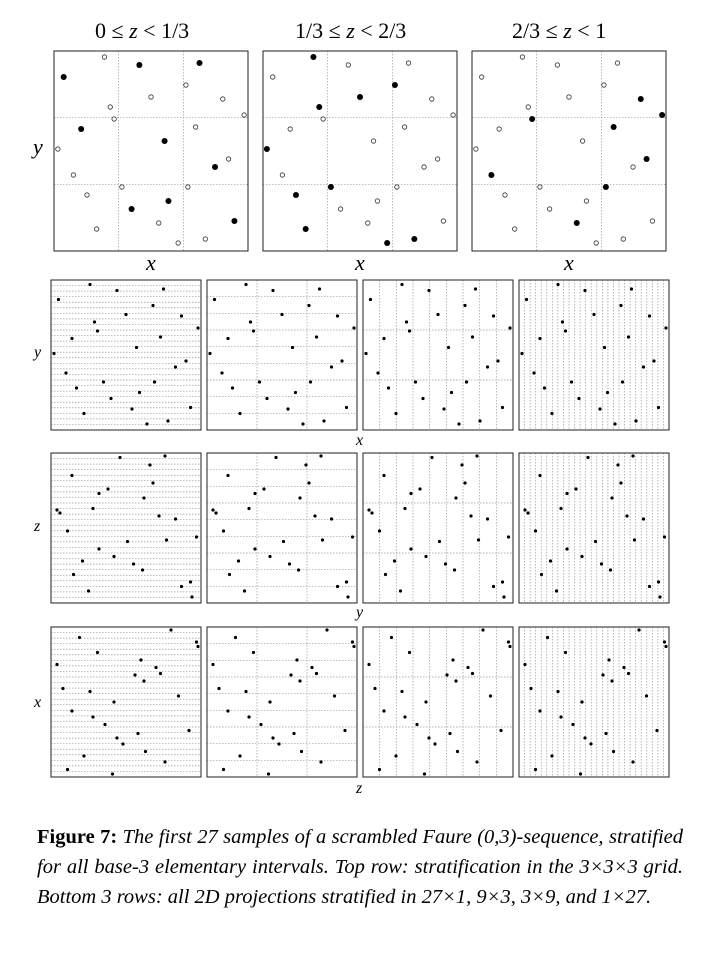 This screenshot has width=720, height=962. Describe the element at coordinates (37, 526) in the screenshot. I see `proj-row-label-1: z` at that location.